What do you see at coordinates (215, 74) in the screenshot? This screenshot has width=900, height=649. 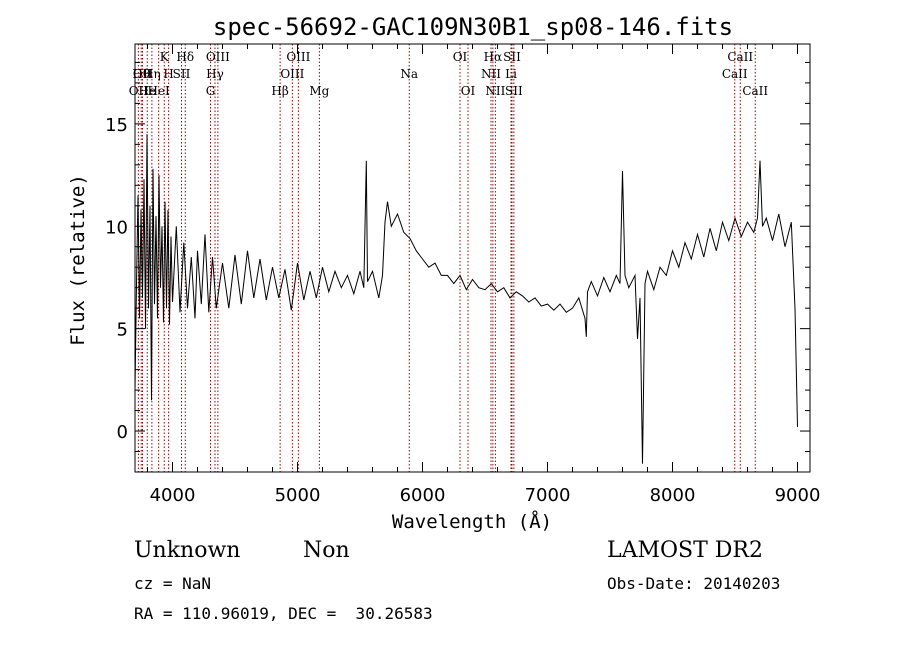 I see `line-marker-label: Hγ` at bounding box center [215, 74].